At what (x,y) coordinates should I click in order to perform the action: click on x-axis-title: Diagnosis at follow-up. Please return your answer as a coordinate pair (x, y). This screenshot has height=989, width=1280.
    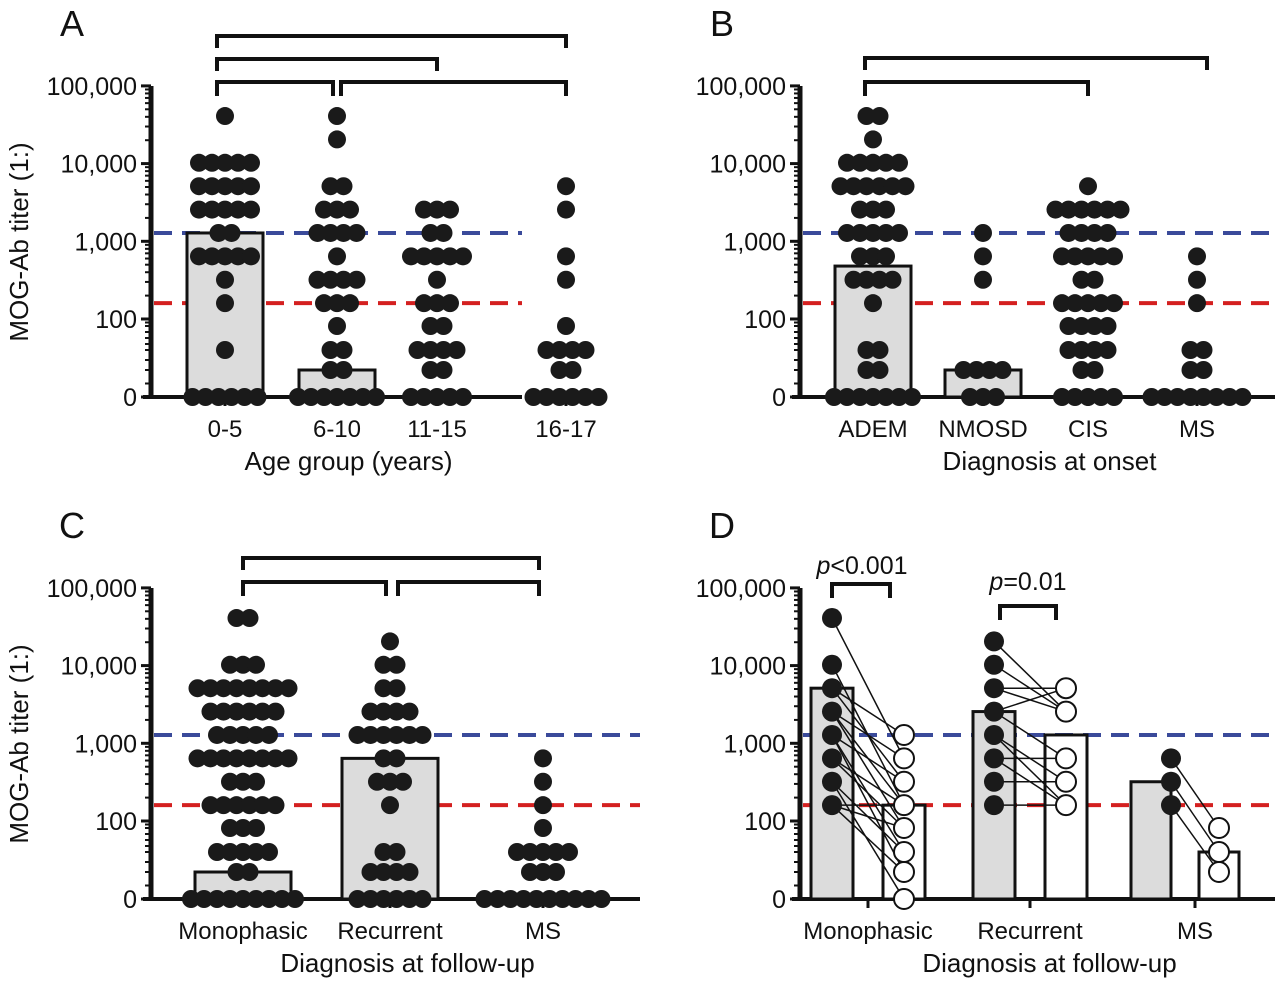
    Looking at the image, I should click on (1049, 963).